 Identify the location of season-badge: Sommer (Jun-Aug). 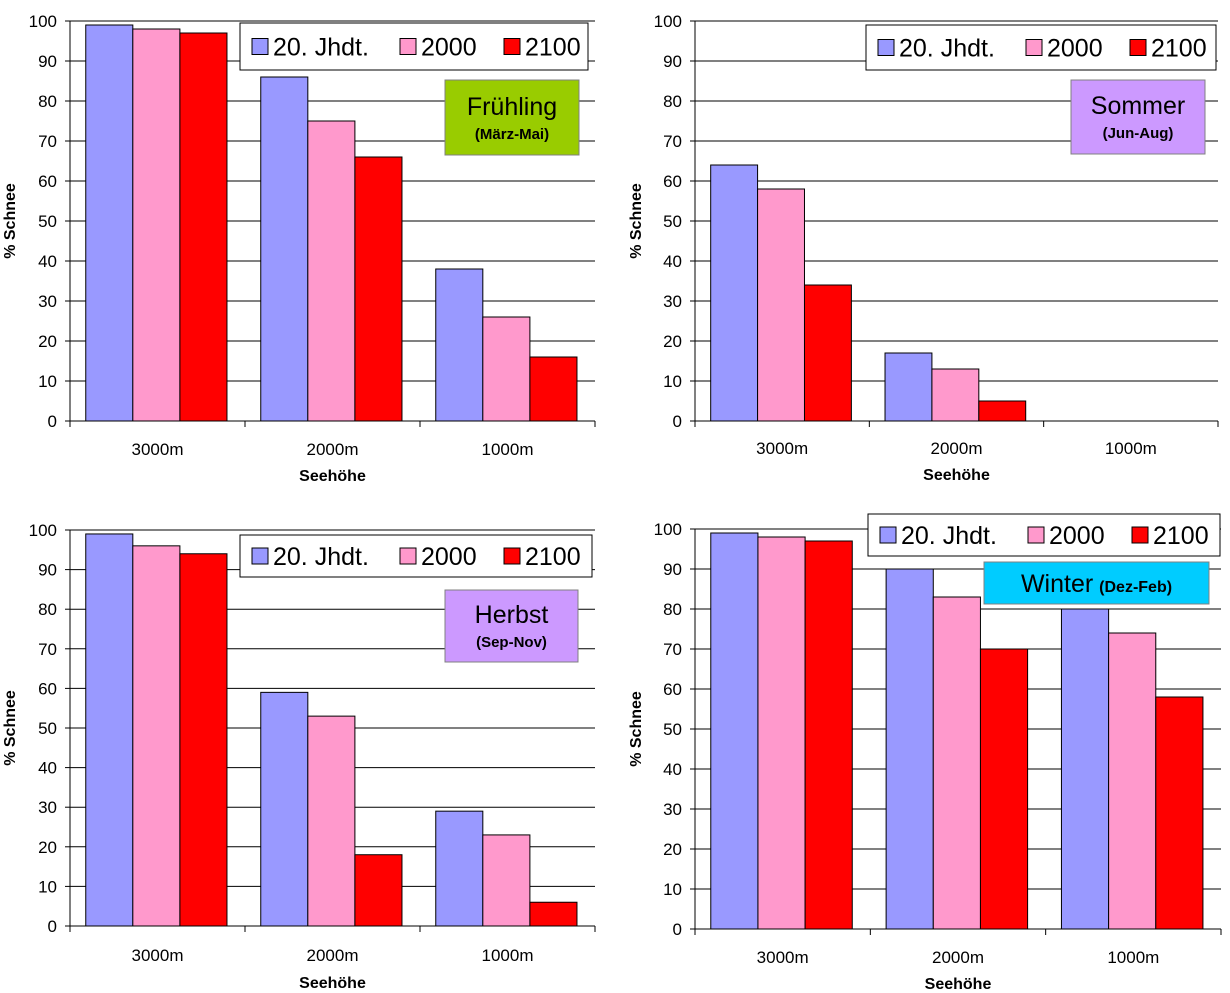
(1138, 117).